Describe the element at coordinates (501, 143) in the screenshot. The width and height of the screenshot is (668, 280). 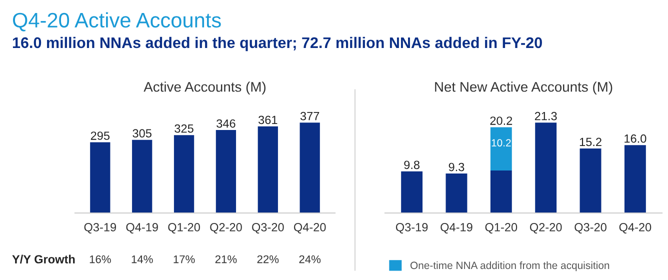
I see `data-label: 10.2` at that location.